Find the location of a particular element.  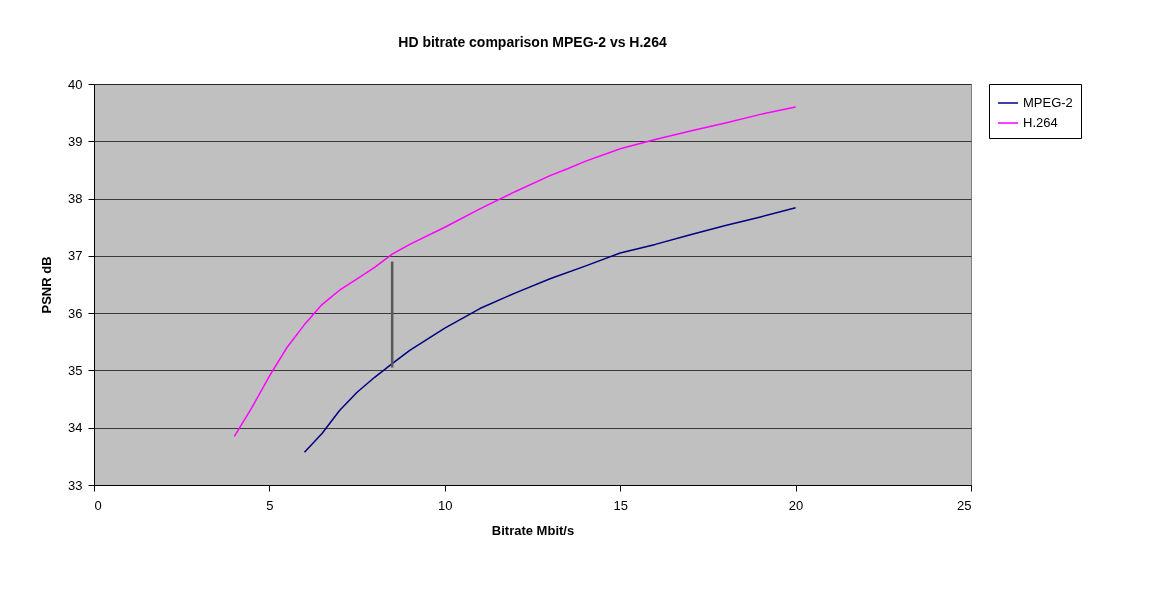

y-tick-label: 36 is located at coordinates (75, 313).